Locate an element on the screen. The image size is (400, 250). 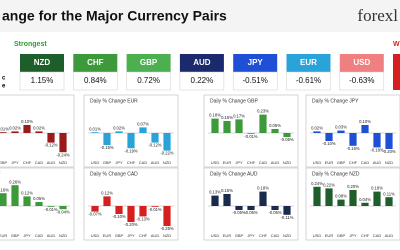
strongest-label: Strongest is located at coordinates (30, 44).